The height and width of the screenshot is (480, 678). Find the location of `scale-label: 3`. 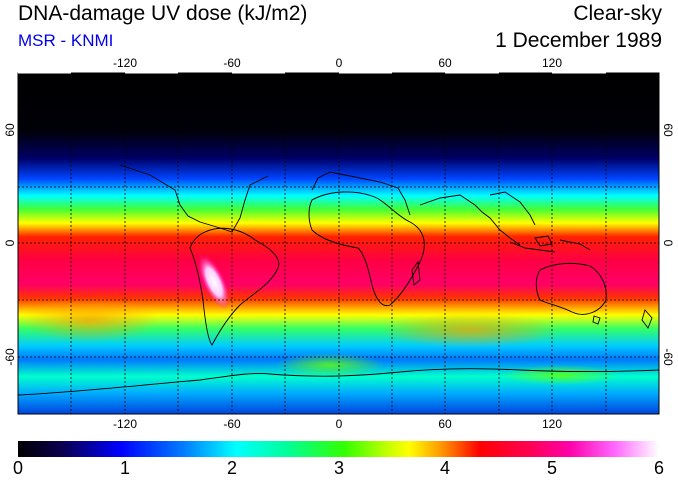

scale-label: 3 is located at coordinates (339, 468).